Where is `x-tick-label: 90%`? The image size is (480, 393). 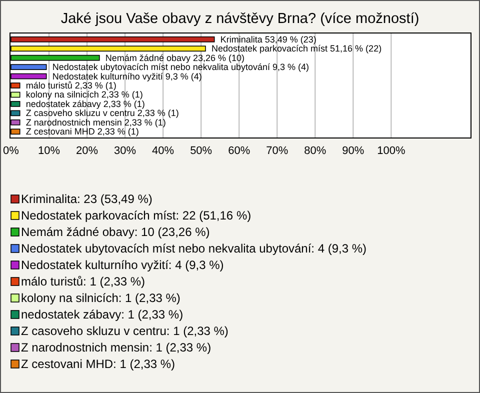
x-tick-label: 90% is located at coordinates (353, 151).